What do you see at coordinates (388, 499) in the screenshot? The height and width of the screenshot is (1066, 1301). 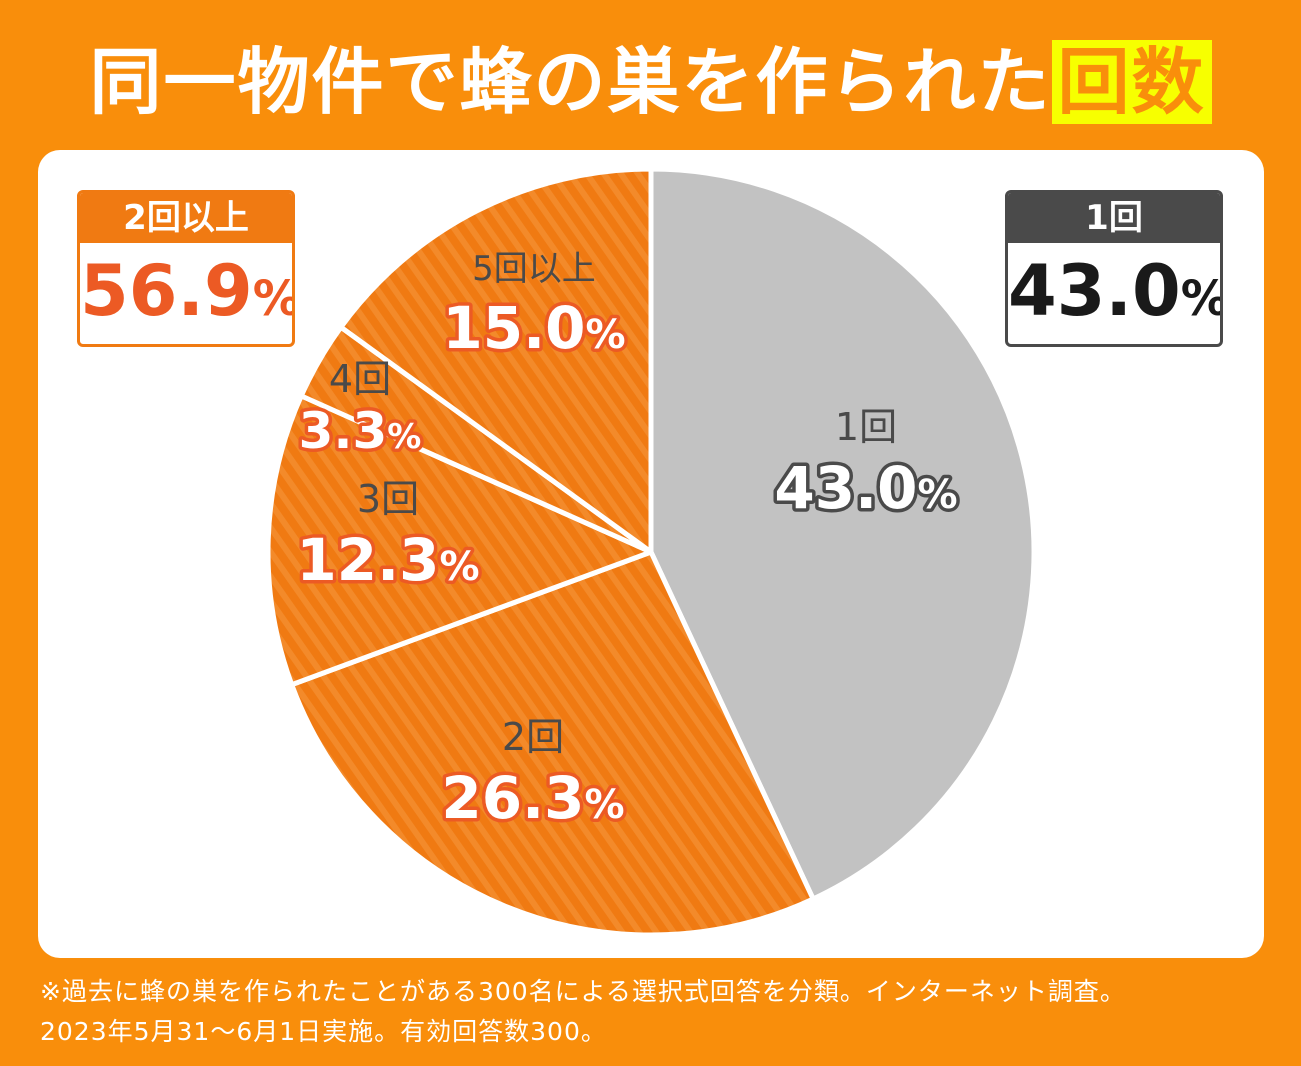 I see `slice-label-3: 3回` at bounding box center [388, 499].